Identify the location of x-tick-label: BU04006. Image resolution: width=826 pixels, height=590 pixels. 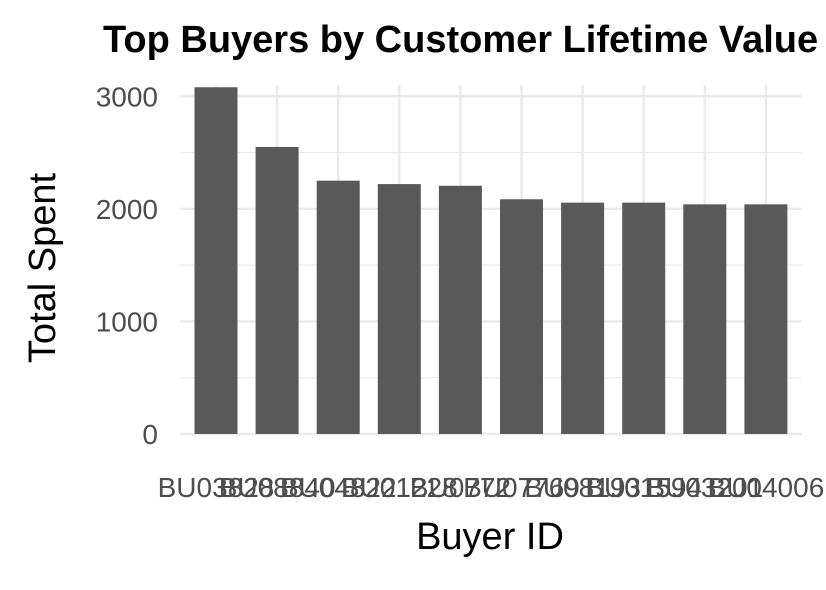
(766, 487).